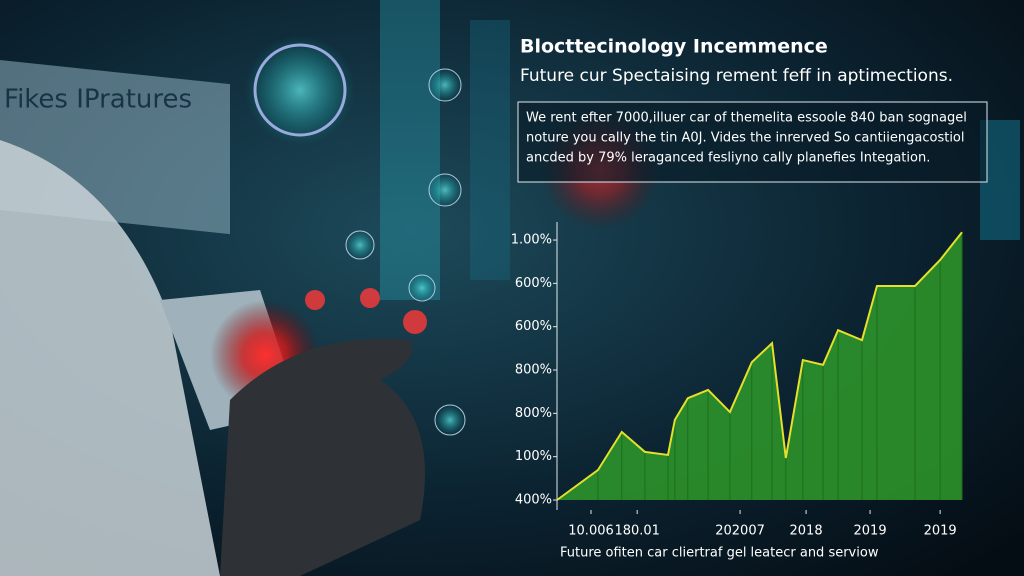  Describe the element at coordinates (322, 457) in the screenshot. I see `hand` at that location.